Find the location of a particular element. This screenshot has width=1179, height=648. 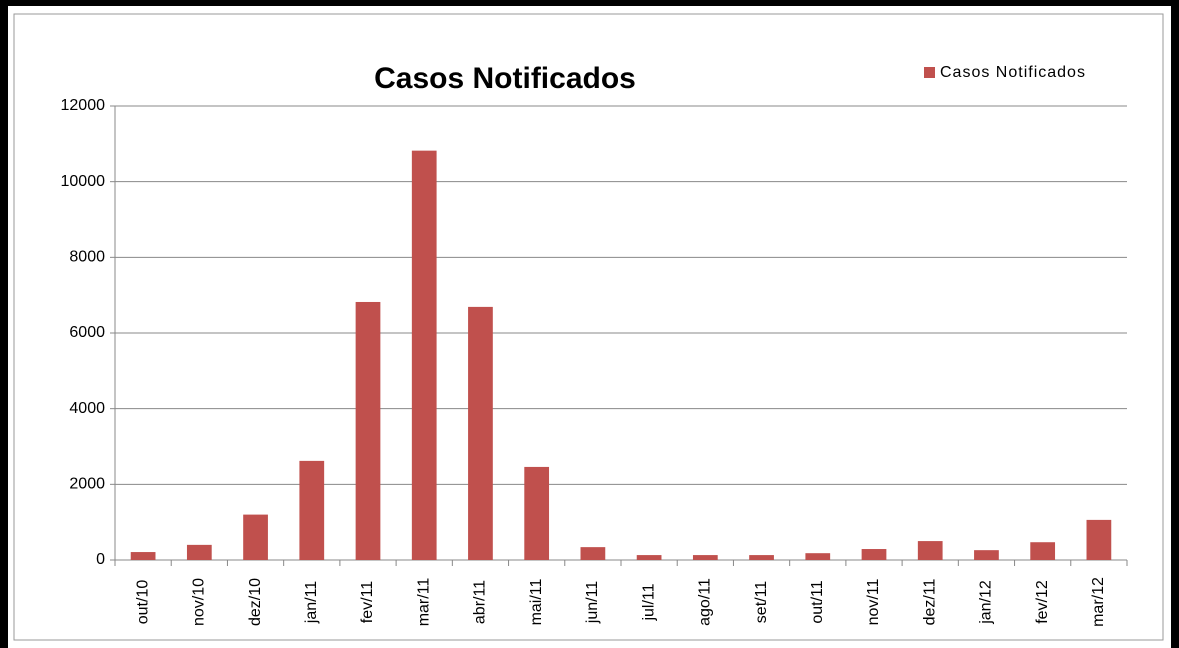

x-tick-label: dez/11 is located at coordinates (929, 601).